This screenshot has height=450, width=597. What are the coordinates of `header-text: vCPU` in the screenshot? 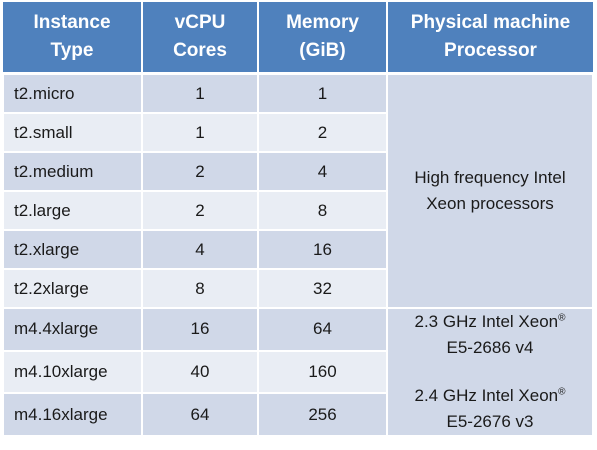 It's located at (200, 22).